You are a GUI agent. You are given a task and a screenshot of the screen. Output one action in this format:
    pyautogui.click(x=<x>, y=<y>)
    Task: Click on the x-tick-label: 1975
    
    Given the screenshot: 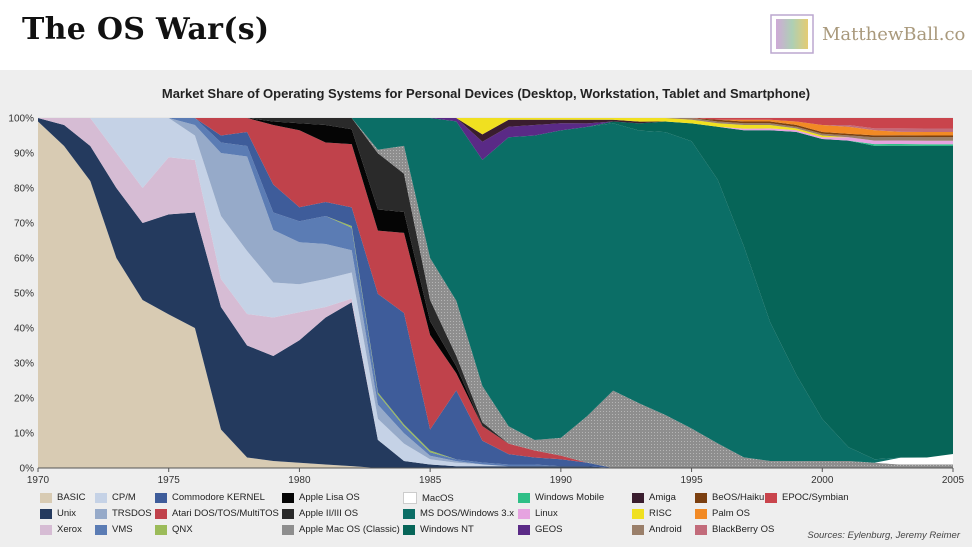 What is the action you would take?
    pyautogui.click(x=169, y=480)
    